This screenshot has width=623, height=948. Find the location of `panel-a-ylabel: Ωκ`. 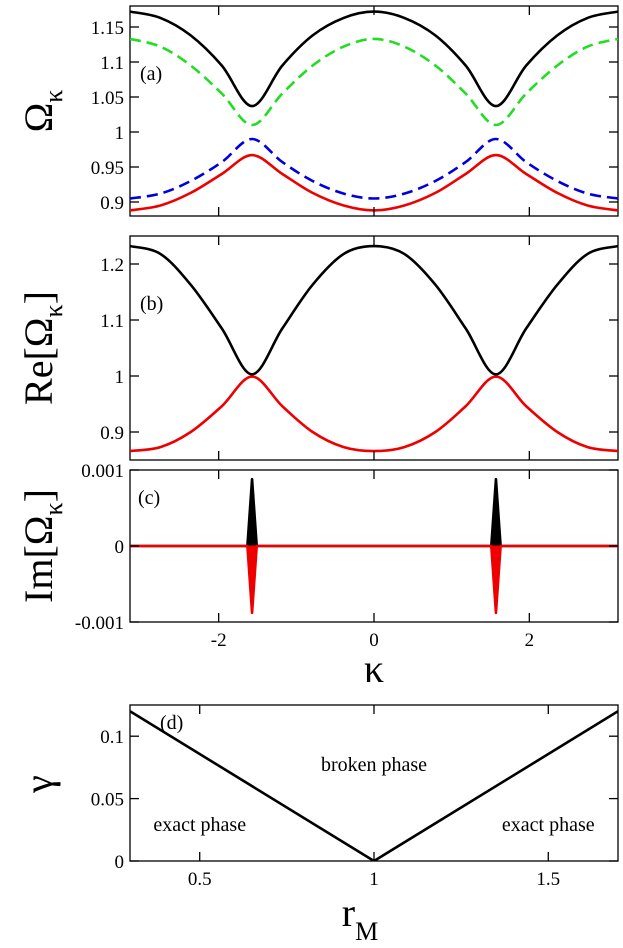

panel-a-ylabel: Ωκ is located at coordinates (42, 111).